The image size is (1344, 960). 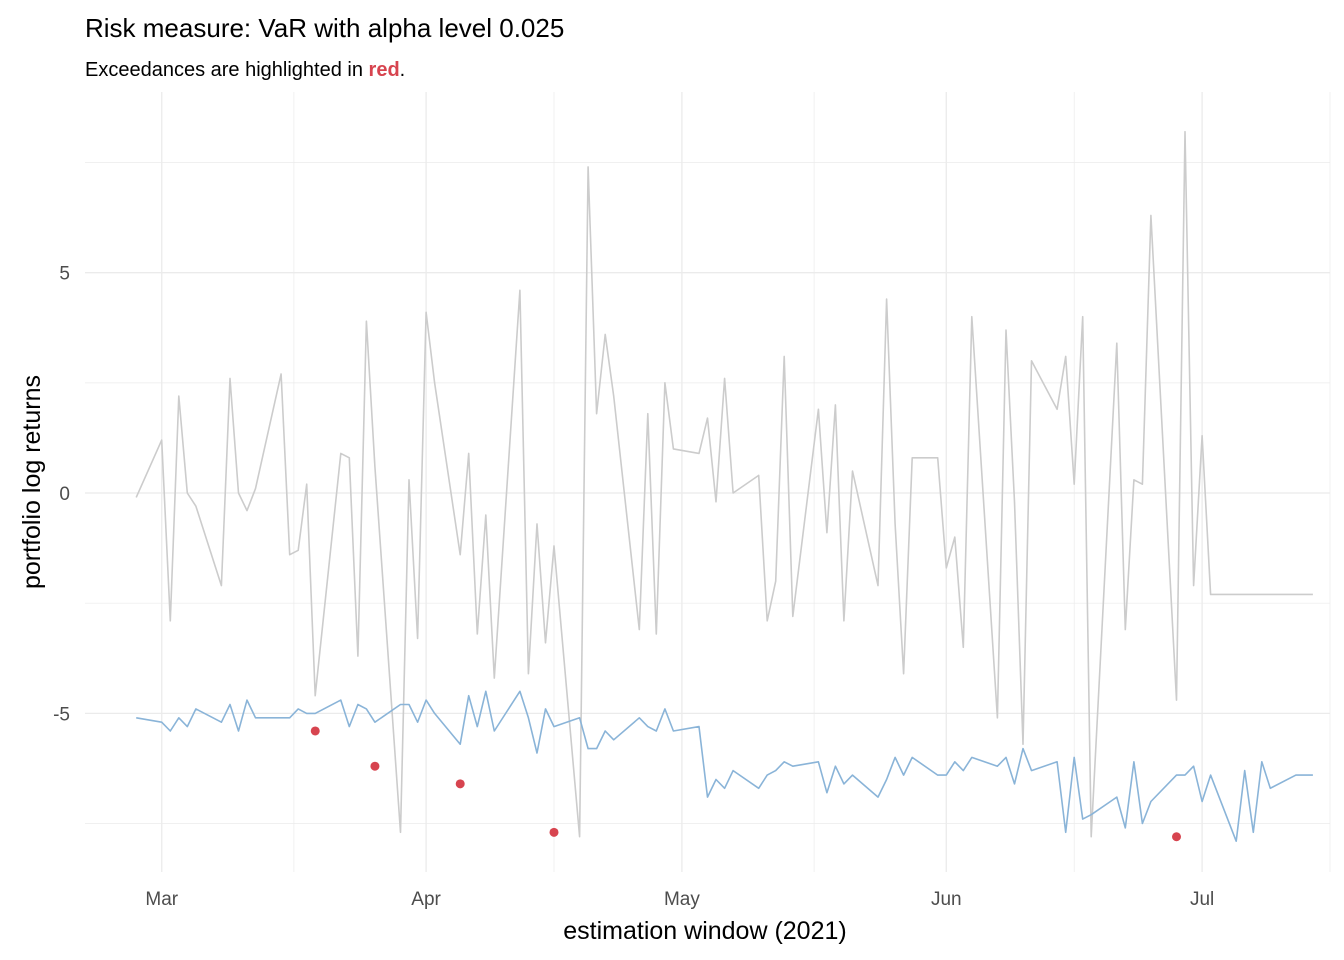 I want to click on x-tick-label: Jun, so click(x=946, y=899).